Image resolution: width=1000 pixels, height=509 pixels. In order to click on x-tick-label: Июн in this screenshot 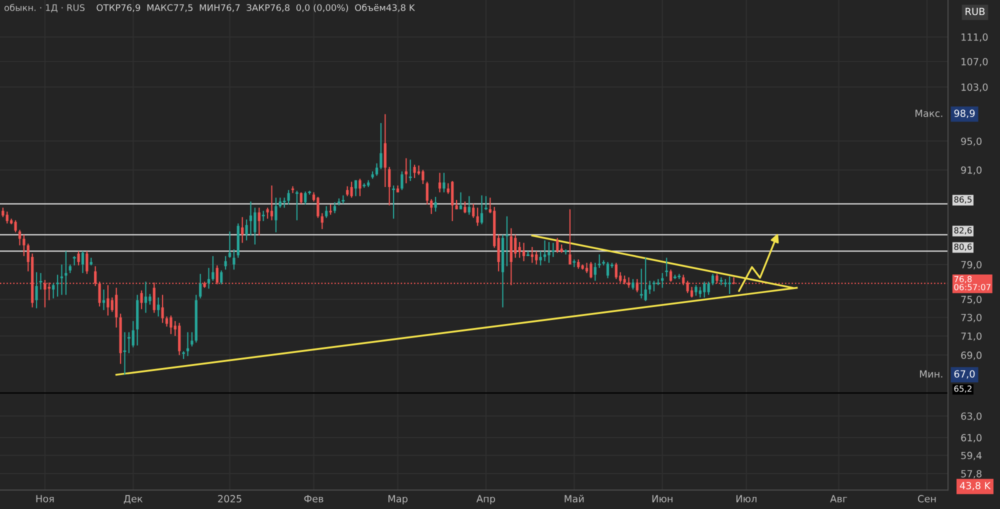, I will do `click(662, 498)`.